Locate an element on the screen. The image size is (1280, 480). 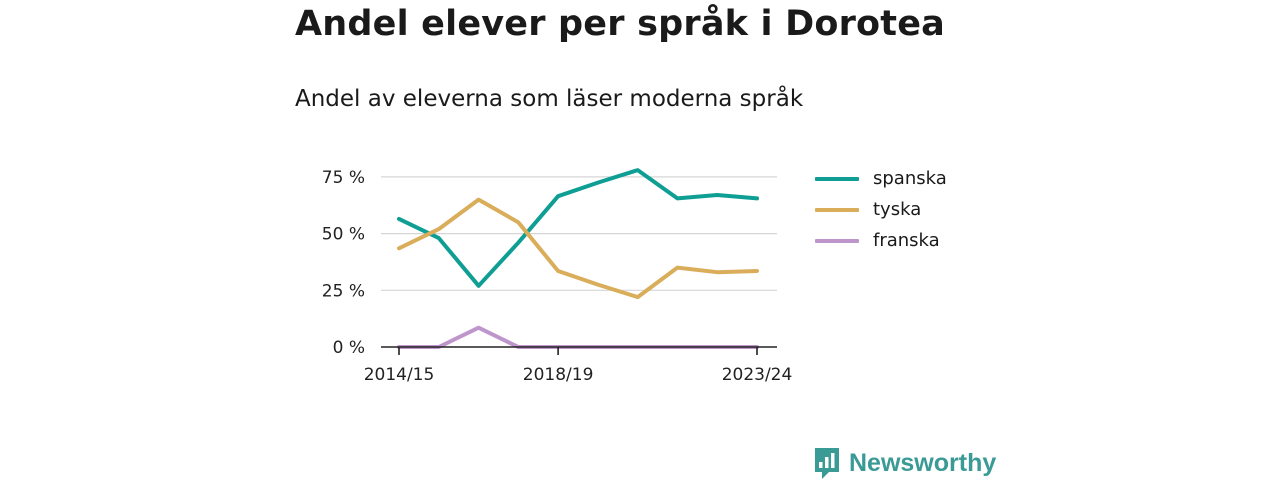
legend-swatch-tyska is located at coordinates (837, 209).